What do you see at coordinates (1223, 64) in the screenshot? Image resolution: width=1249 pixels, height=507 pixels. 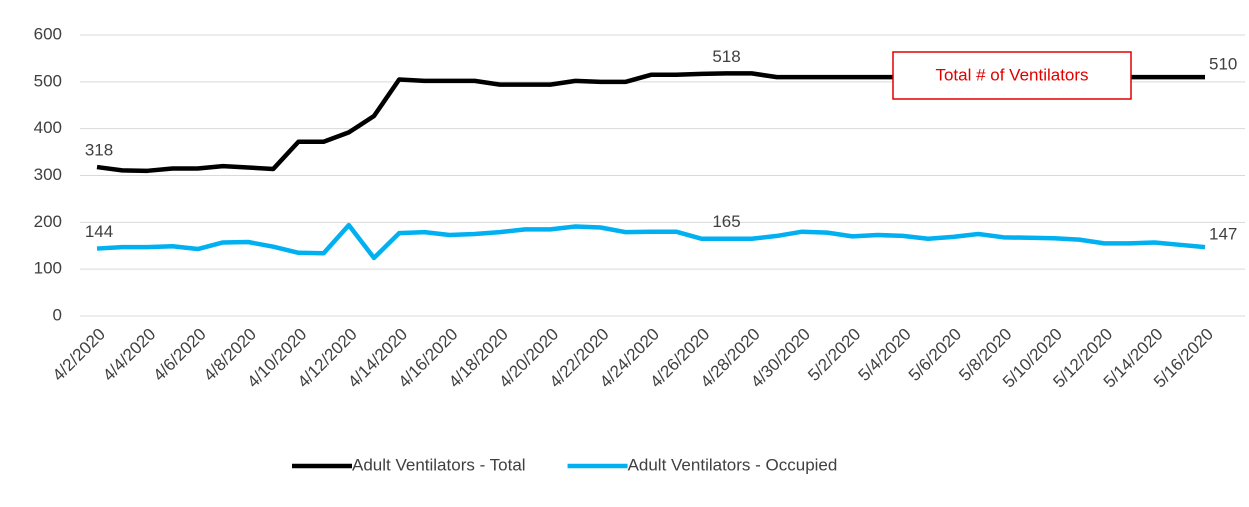 I see `data-label: 510` at bounding box center [1223, 64].